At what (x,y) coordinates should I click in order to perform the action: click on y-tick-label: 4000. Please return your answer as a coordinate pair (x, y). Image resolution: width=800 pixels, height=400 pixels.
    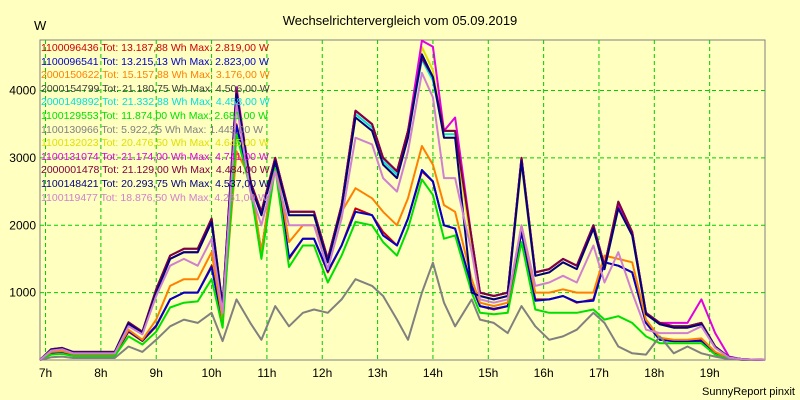
    Looking at the image, I should click on (22, 91).